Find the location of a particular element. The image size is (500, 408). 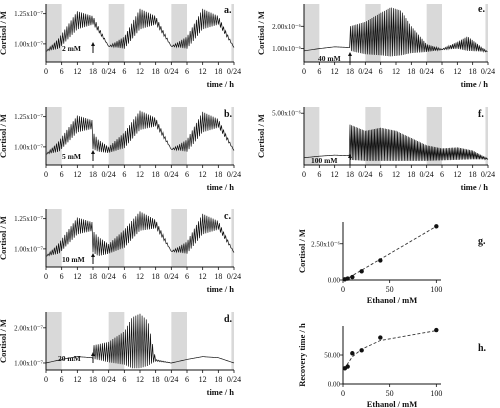

ethanol-dose-label: 20 mM is located at coordinates (69, 358).